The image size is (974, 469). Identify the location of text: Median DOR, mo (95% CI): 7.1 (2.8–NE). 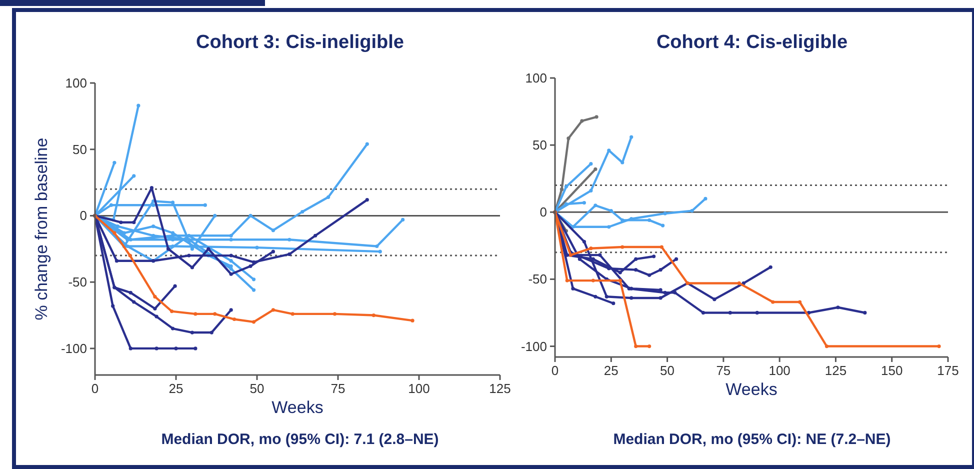
(300, 439).